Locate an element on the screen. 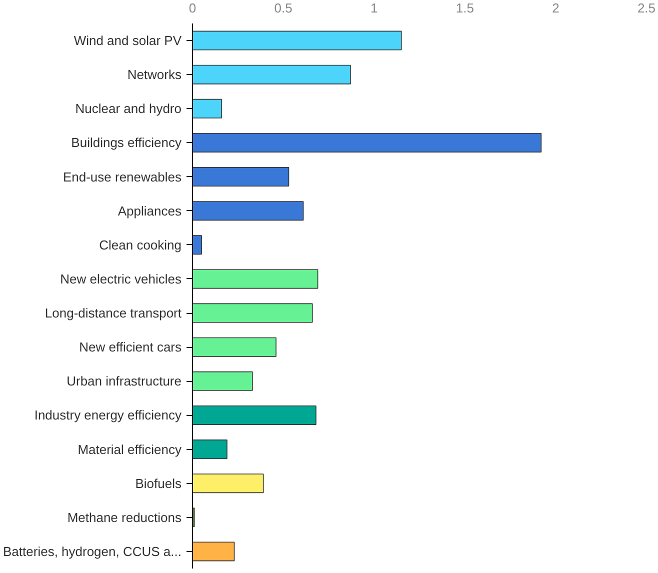 Image resolution: width=658 pixels, height=573 pixels. y-tick-label: End-use renewables is located at coordinates (122, 176).